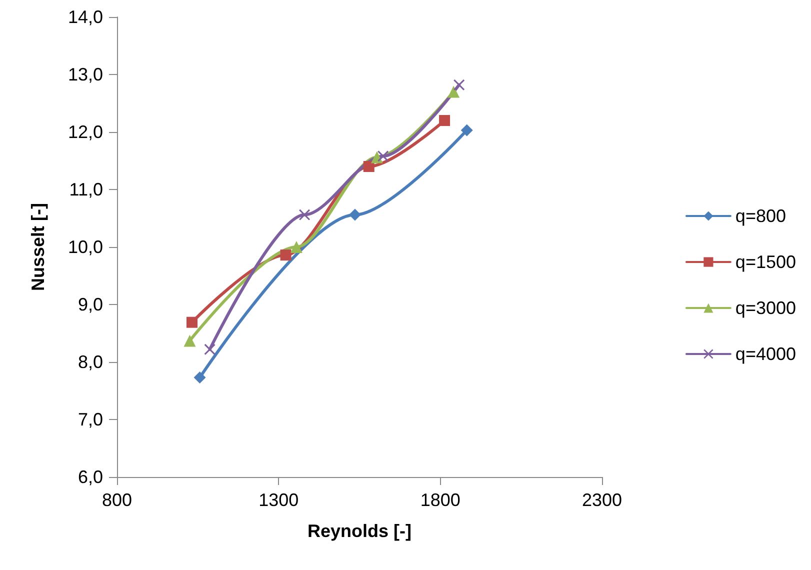 This screenshot has width=811, height=570. What do you see at coordinates (117, 500) in the screenshot?
I see `x-tick-label: 800` at bounding box center [117, 500].